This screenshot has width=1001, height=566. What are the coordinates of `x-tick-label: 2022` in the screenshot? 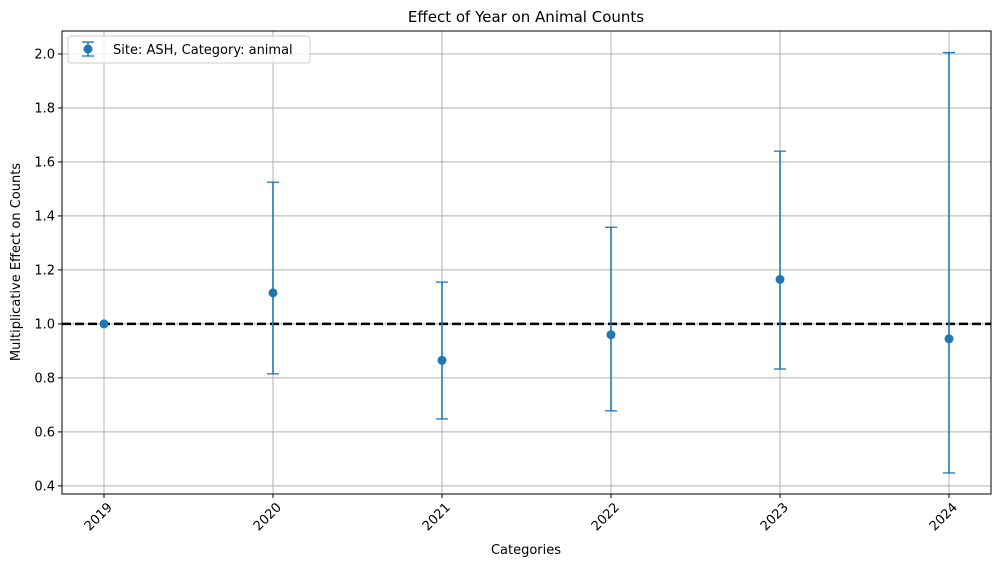 It's located at (606, 517).